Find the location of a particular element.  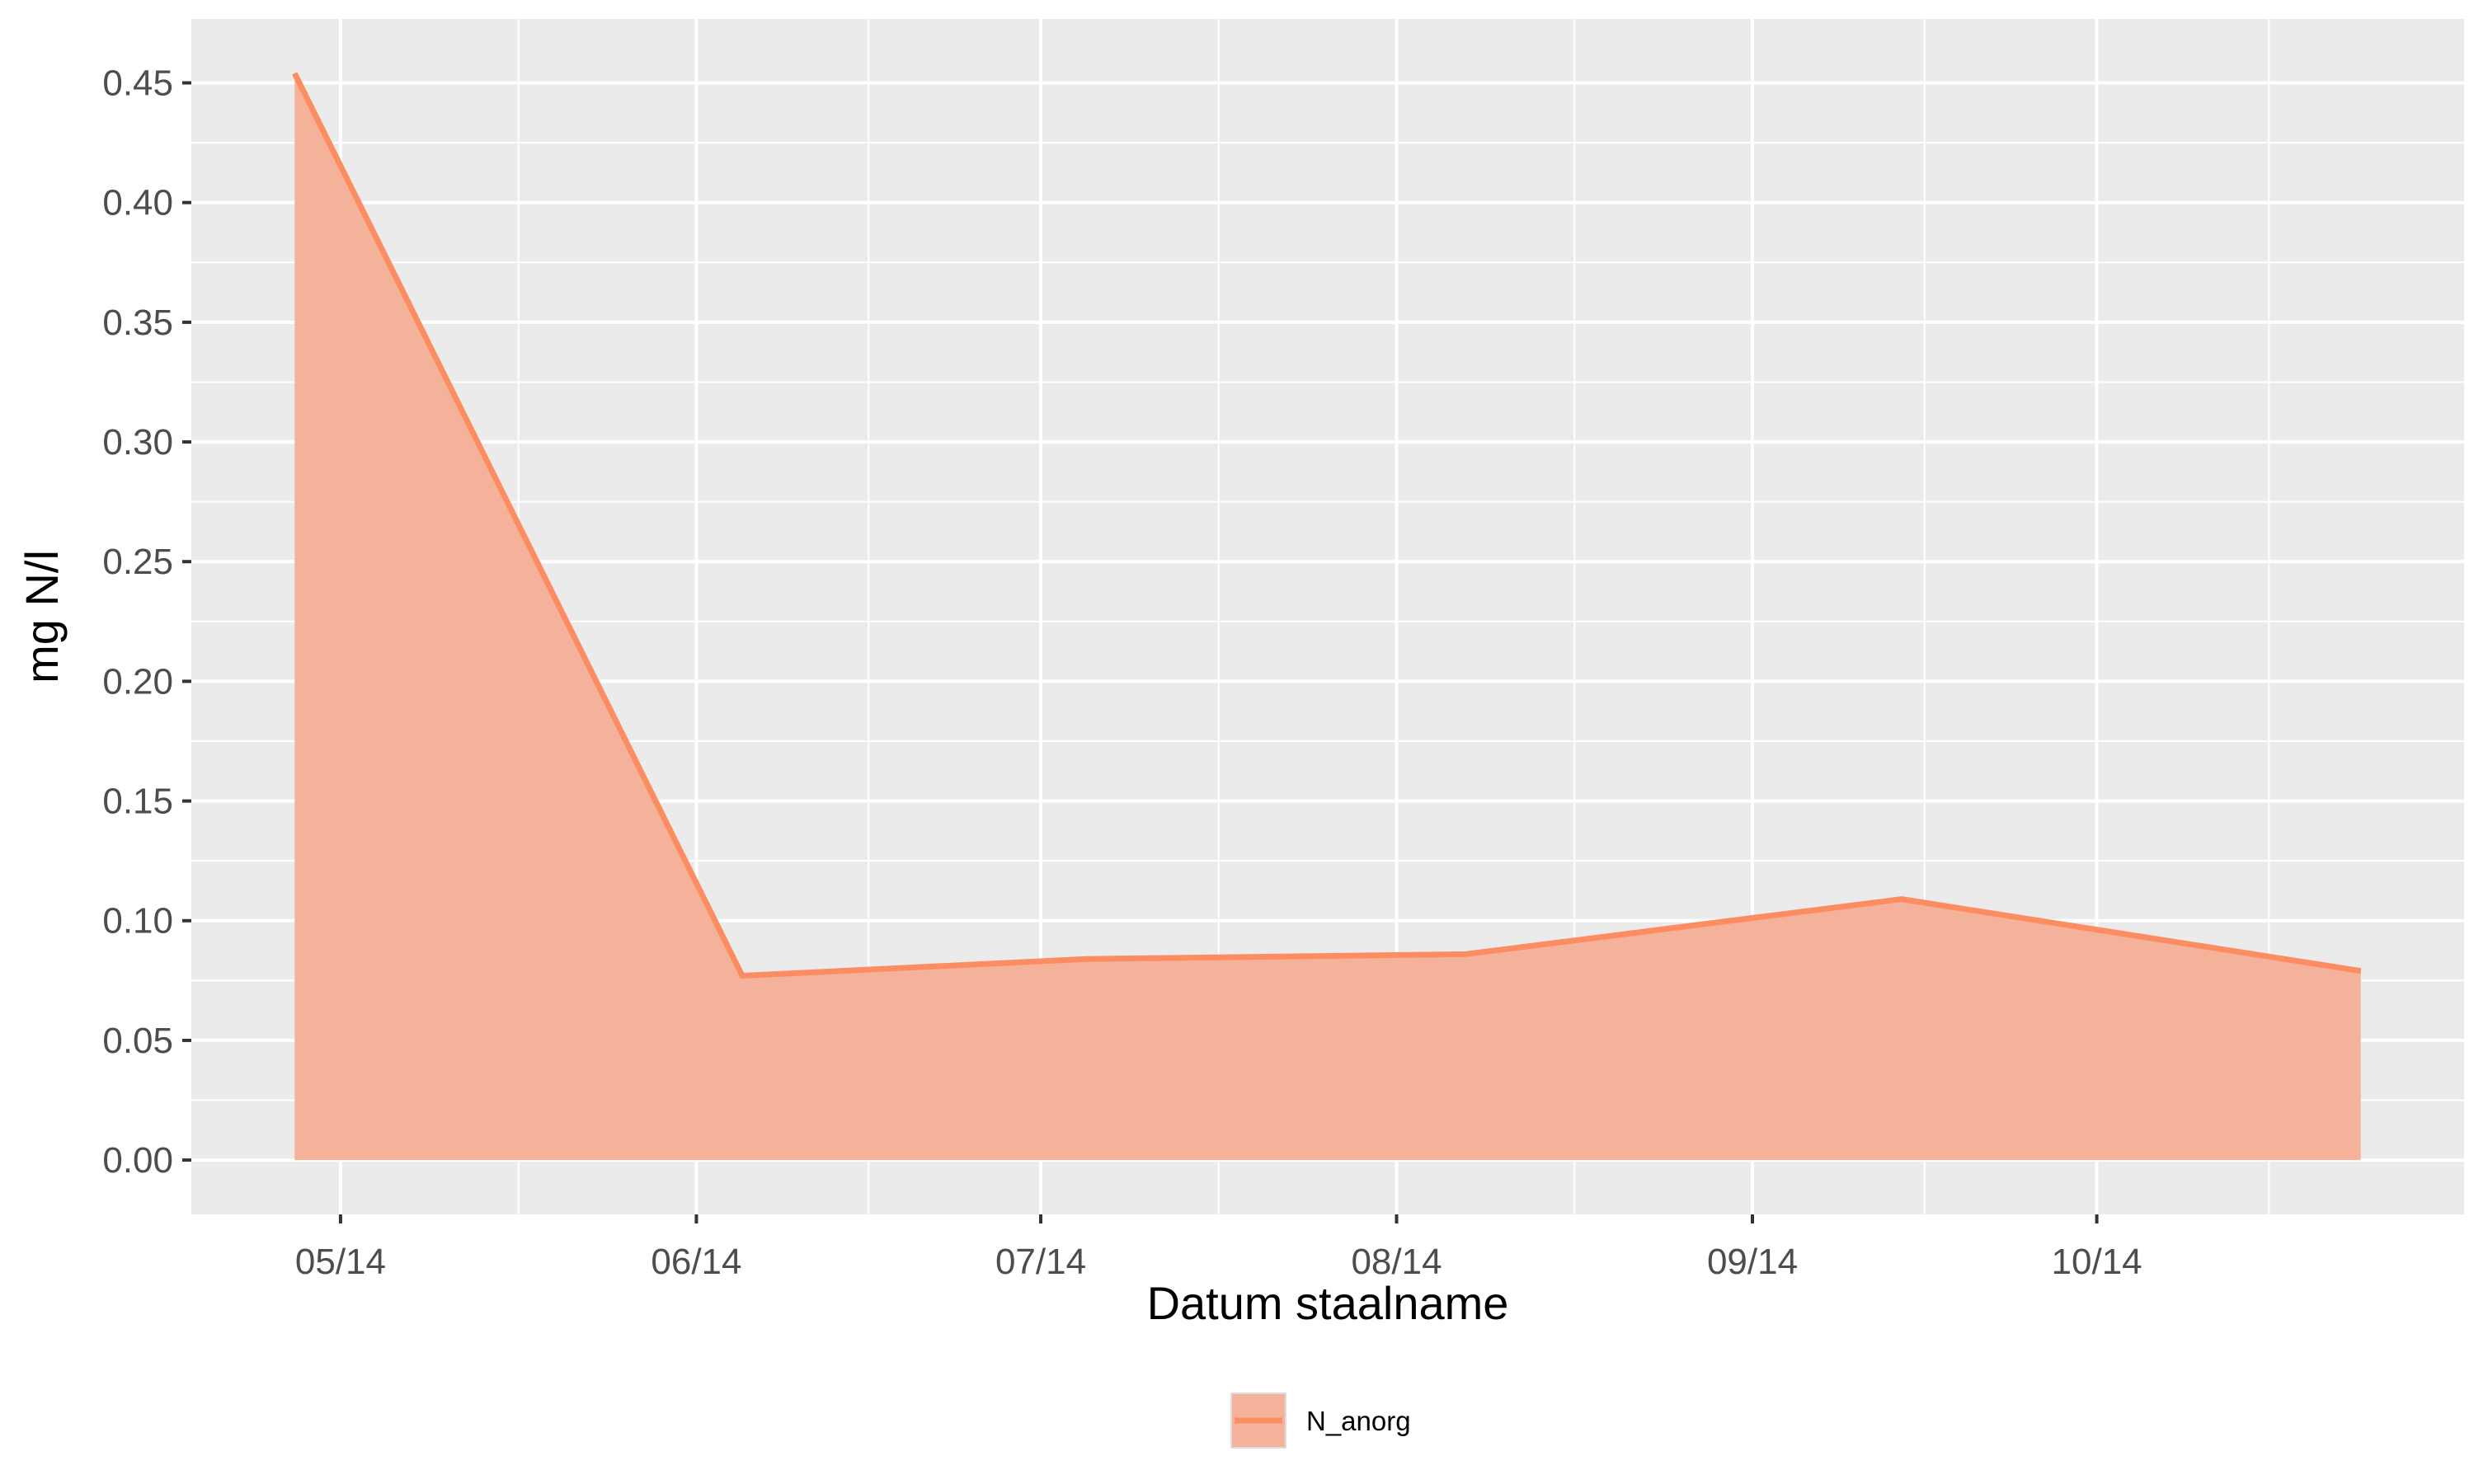

x-tick-label: 10/14 is located at coordinates (2097, 1262).